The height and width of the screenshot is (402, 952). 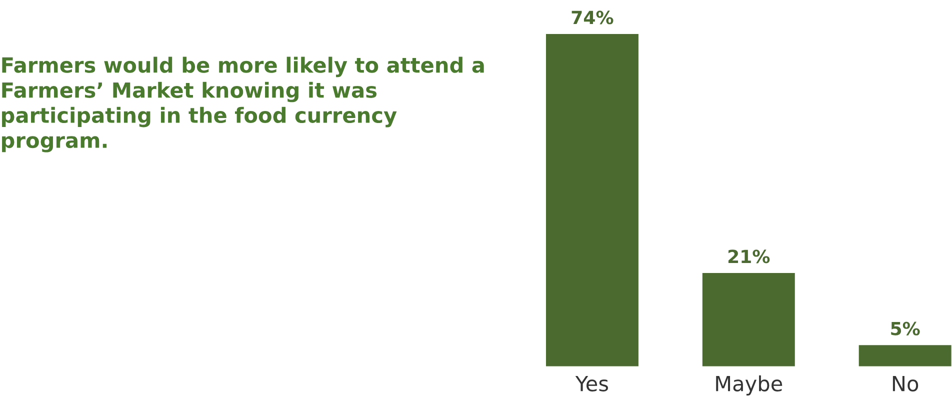 I want to click on x-tick-label: Maybe, so click(x=749, y=385).